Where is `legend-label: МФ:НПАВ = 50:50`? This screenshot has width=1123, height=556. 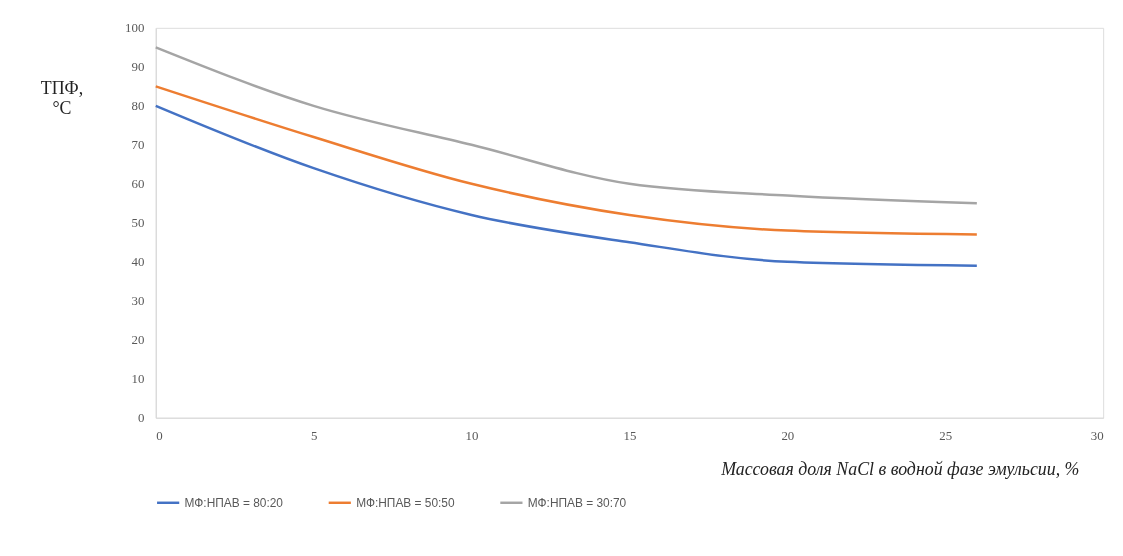 legend-label: МФ:НПАВ = 50:50 is located at coordinates (405, 502).